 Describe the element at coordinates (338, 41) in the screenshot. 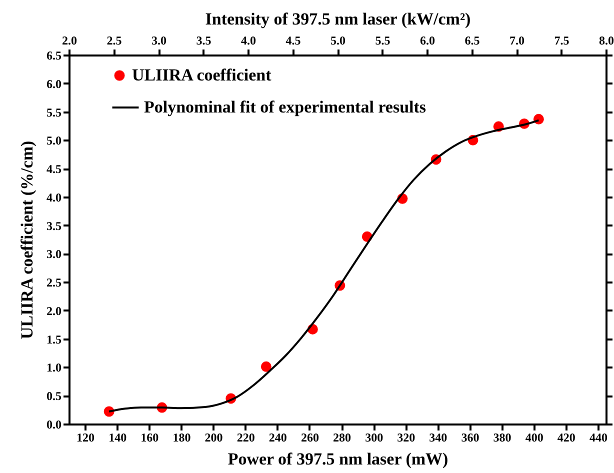

I see `x2-tick-label: 5.0` at that location.